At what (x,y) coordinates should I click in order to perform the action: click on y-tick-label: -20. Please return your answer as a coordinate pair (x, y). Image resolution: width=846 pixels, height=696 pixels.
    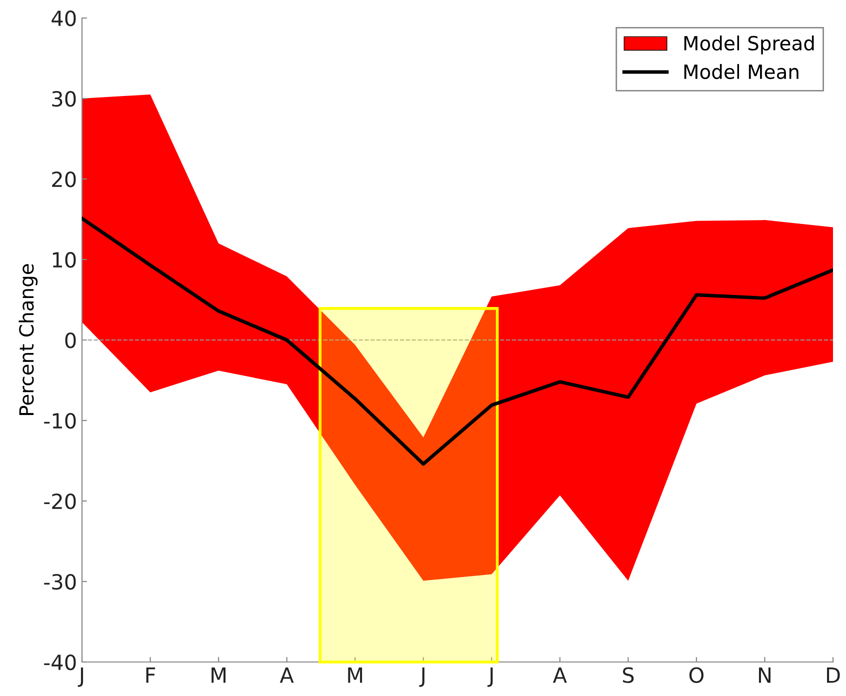
    Looking at the image, I should click on (60, 501).